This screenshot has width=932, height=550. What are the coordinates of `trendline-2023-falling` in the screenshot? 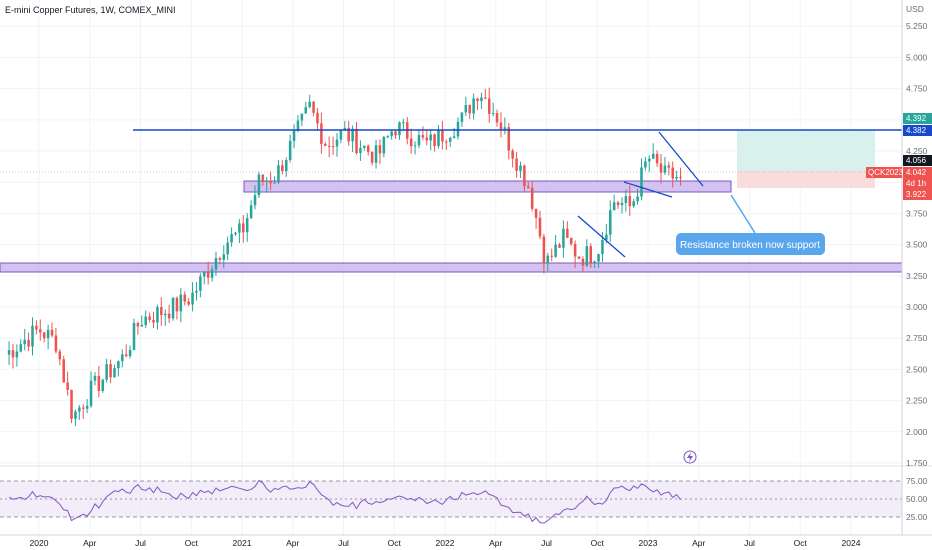 It's located at (681, 159).